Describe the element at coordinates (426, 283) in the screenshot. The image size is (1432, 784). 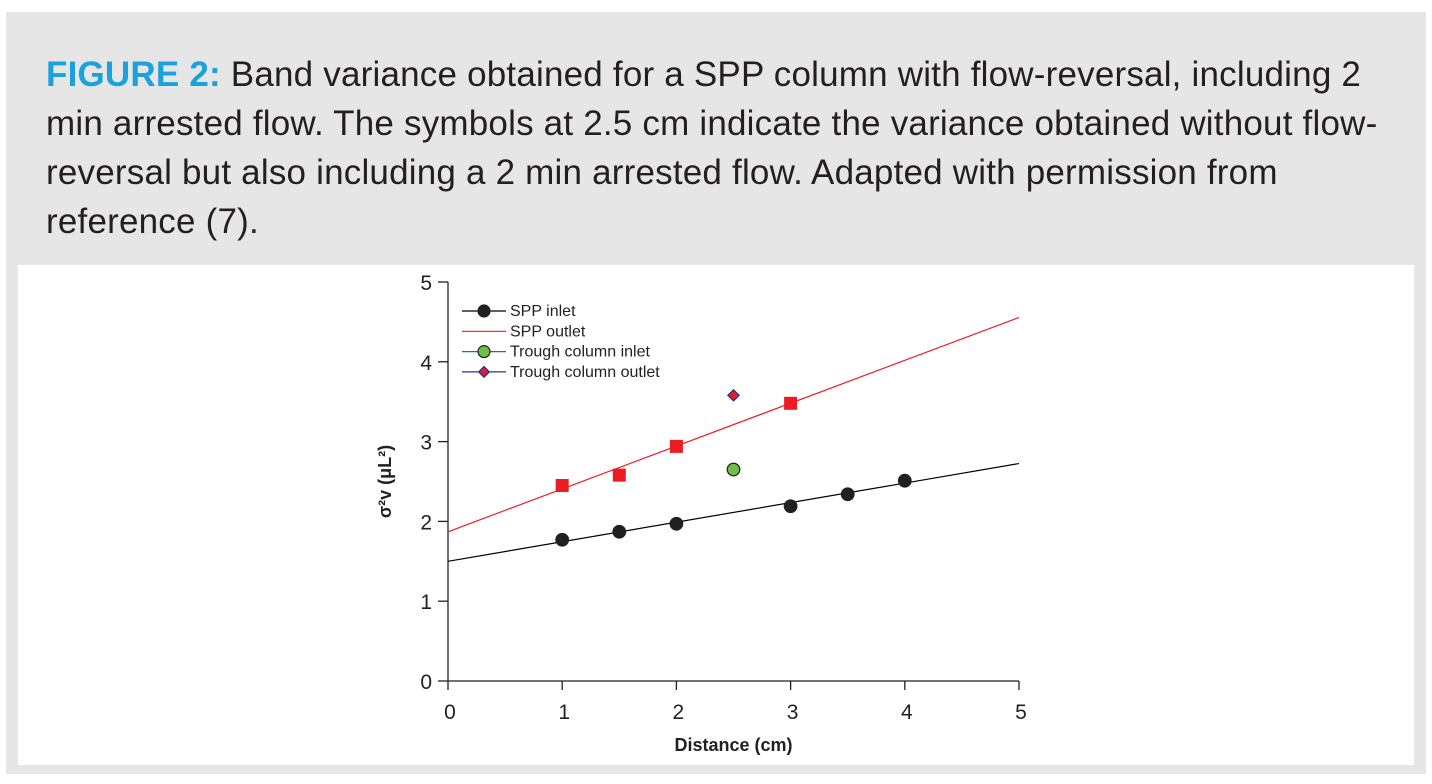
I see `y-tick-label: 5` at that location.